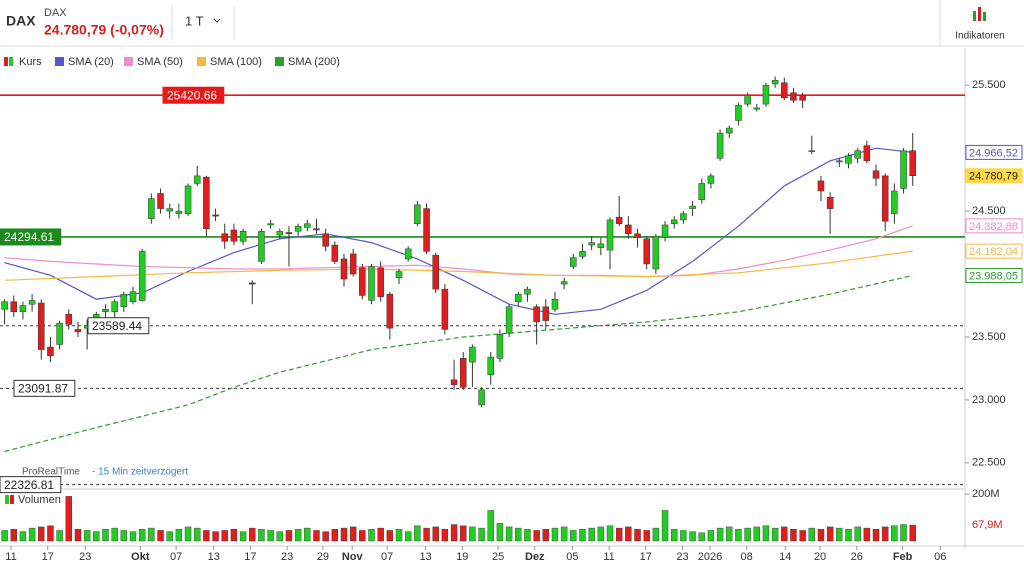 This screenshot has height=571, width=1024. I want to click on value-label: 24.182,04, so click(993, 252).